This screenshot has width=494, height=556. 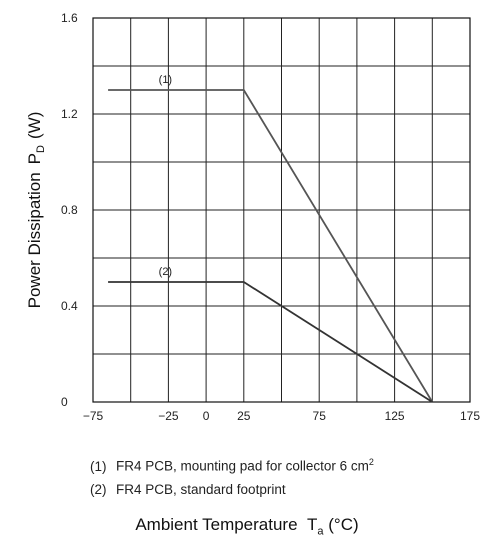 I want to click on x-tick-label: 25, so click(x=244, y=416).